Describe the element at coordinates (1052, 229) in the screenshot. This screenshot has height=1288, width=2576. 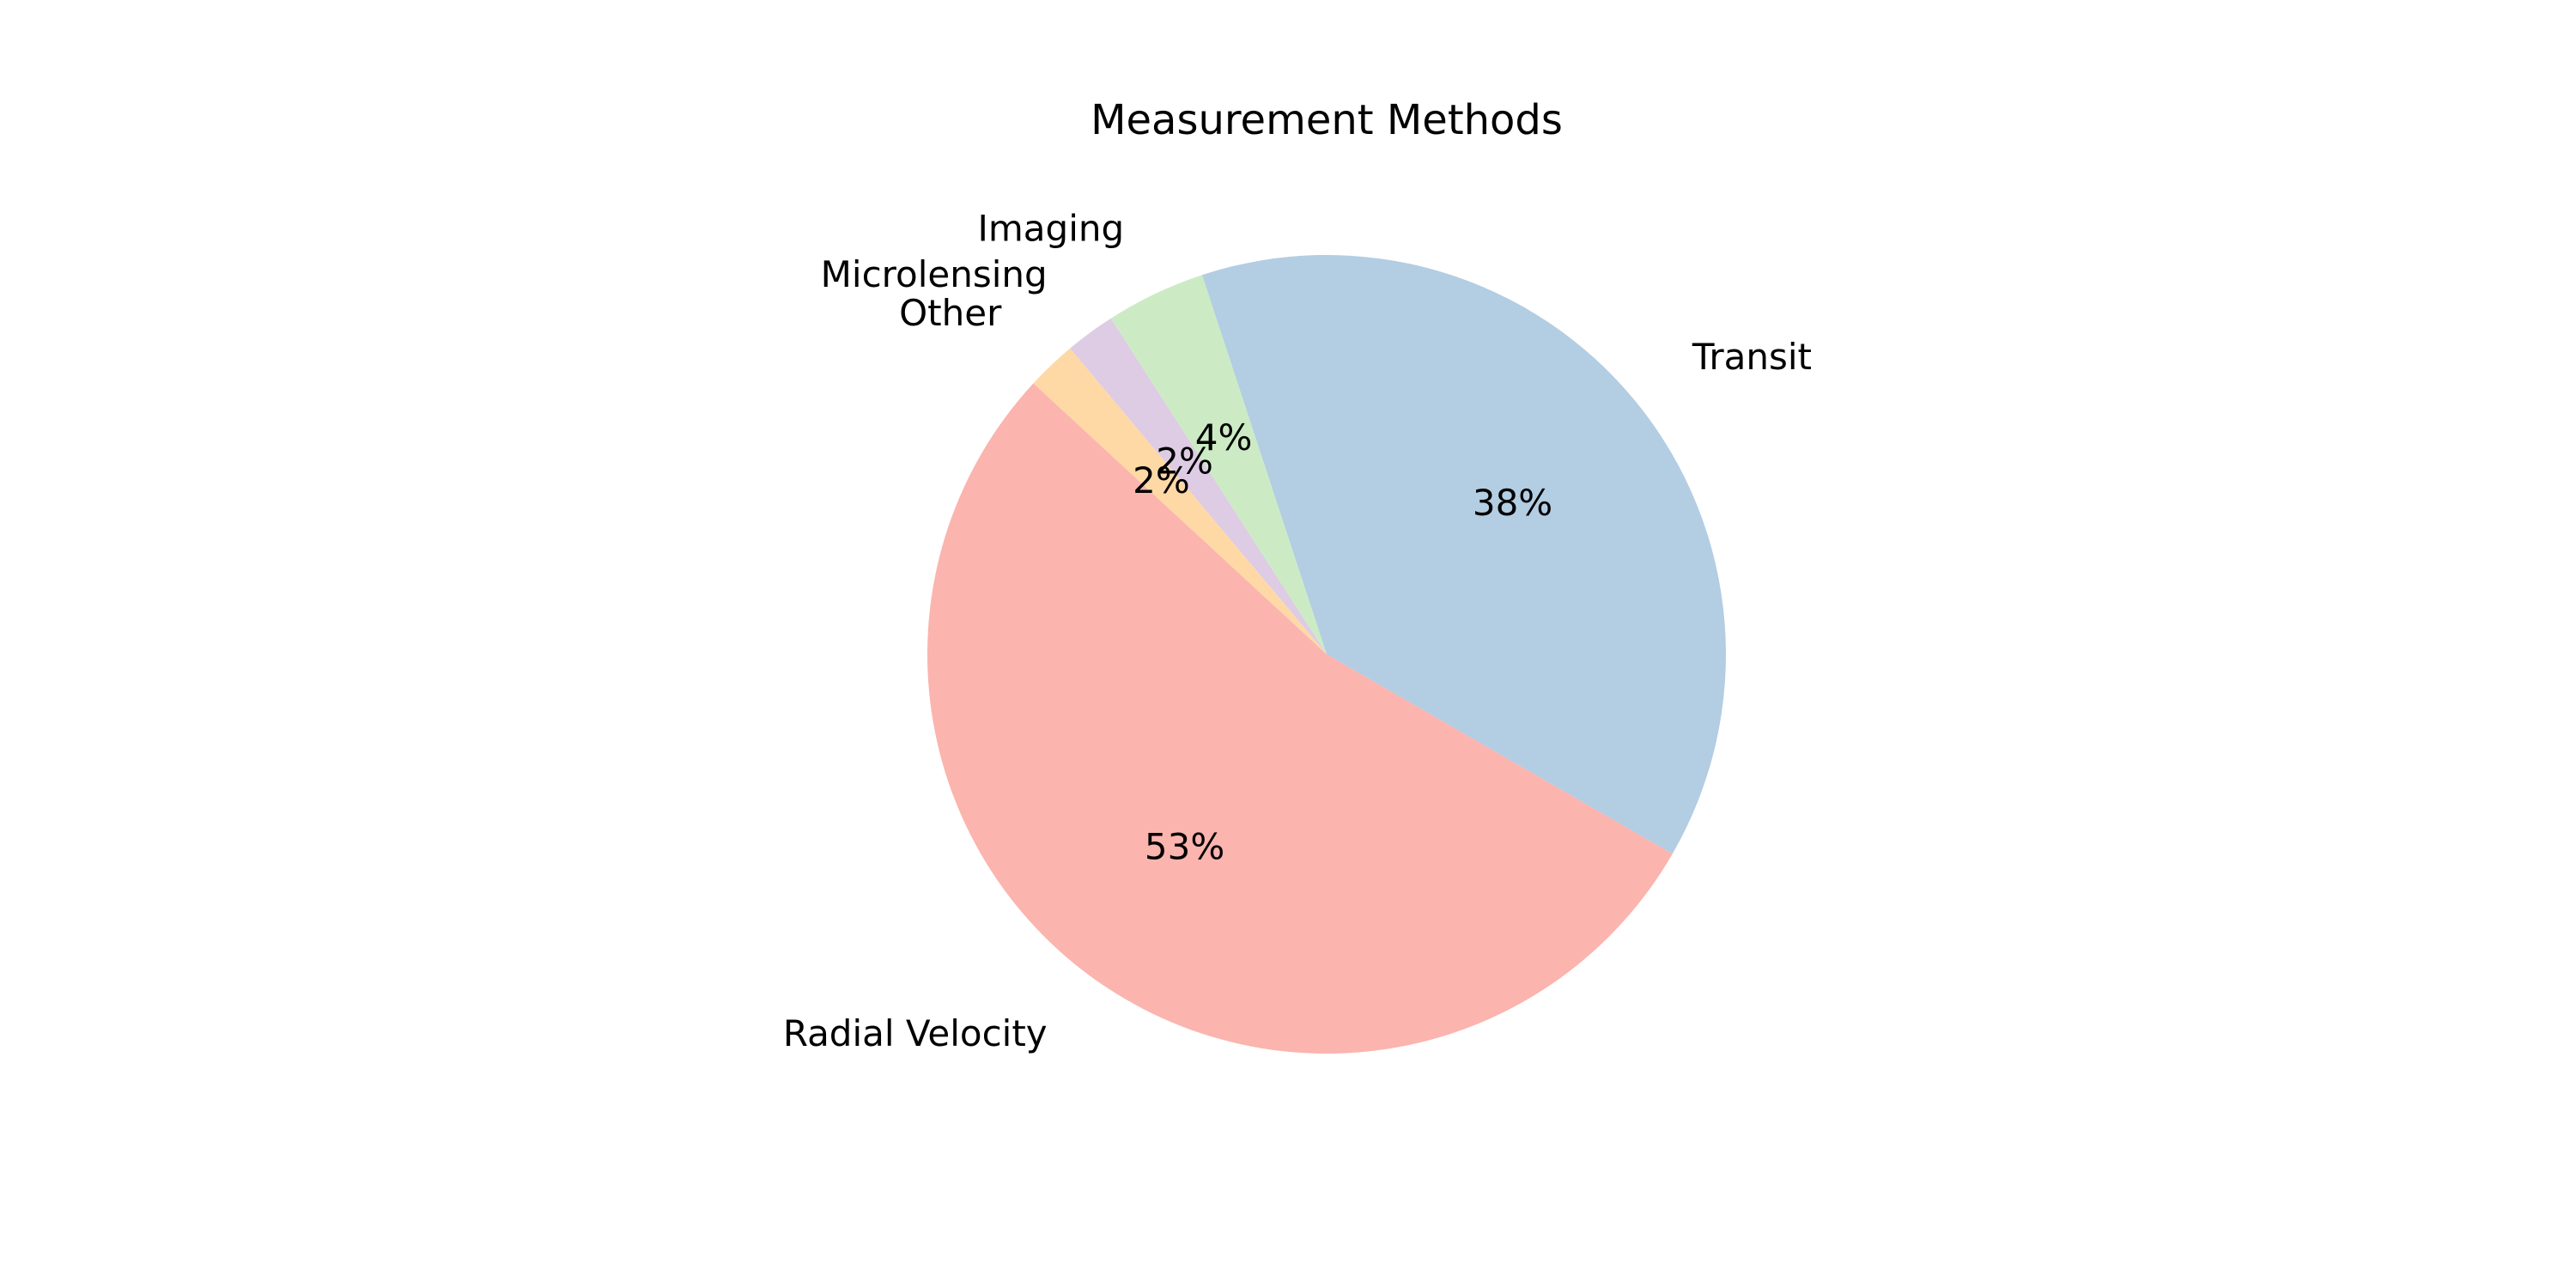
I see `slice-label-imaging: Imaging` at that location.